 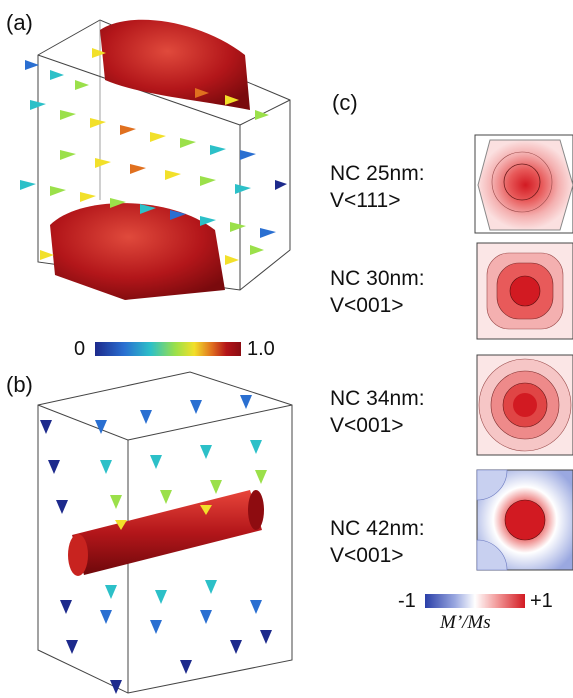 What do you see at coordinates (407, 601) in the screenshot?
I see `colorbar-bottom-min: -1` at bounding box center [407, 601].